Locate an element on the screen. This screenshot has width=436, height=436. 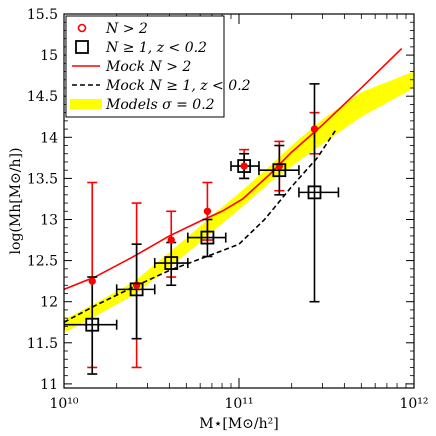
y-axis-label: log(Mh[M⊙/h]) is located at coordinates (16, 201).